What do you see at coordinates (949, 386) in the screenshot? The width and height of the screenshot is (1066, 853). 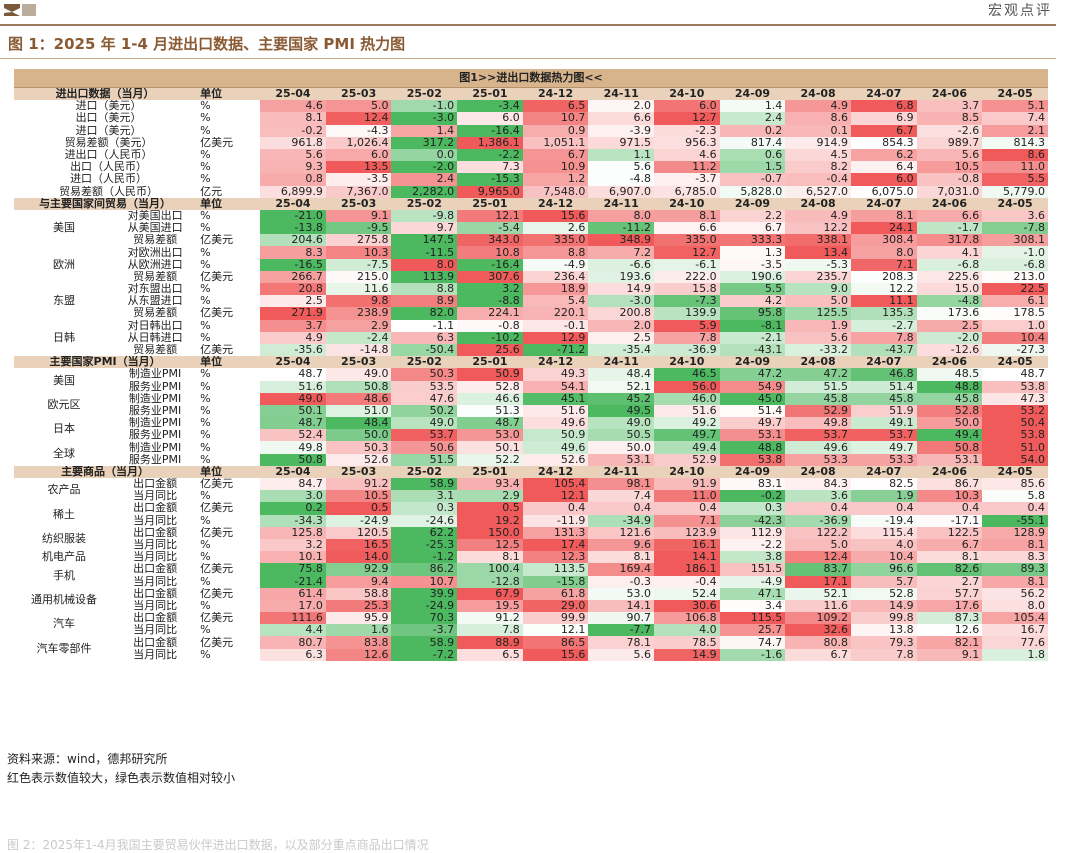 I see `heatmap-cell: 48.8` at bounding box center [949, 386].